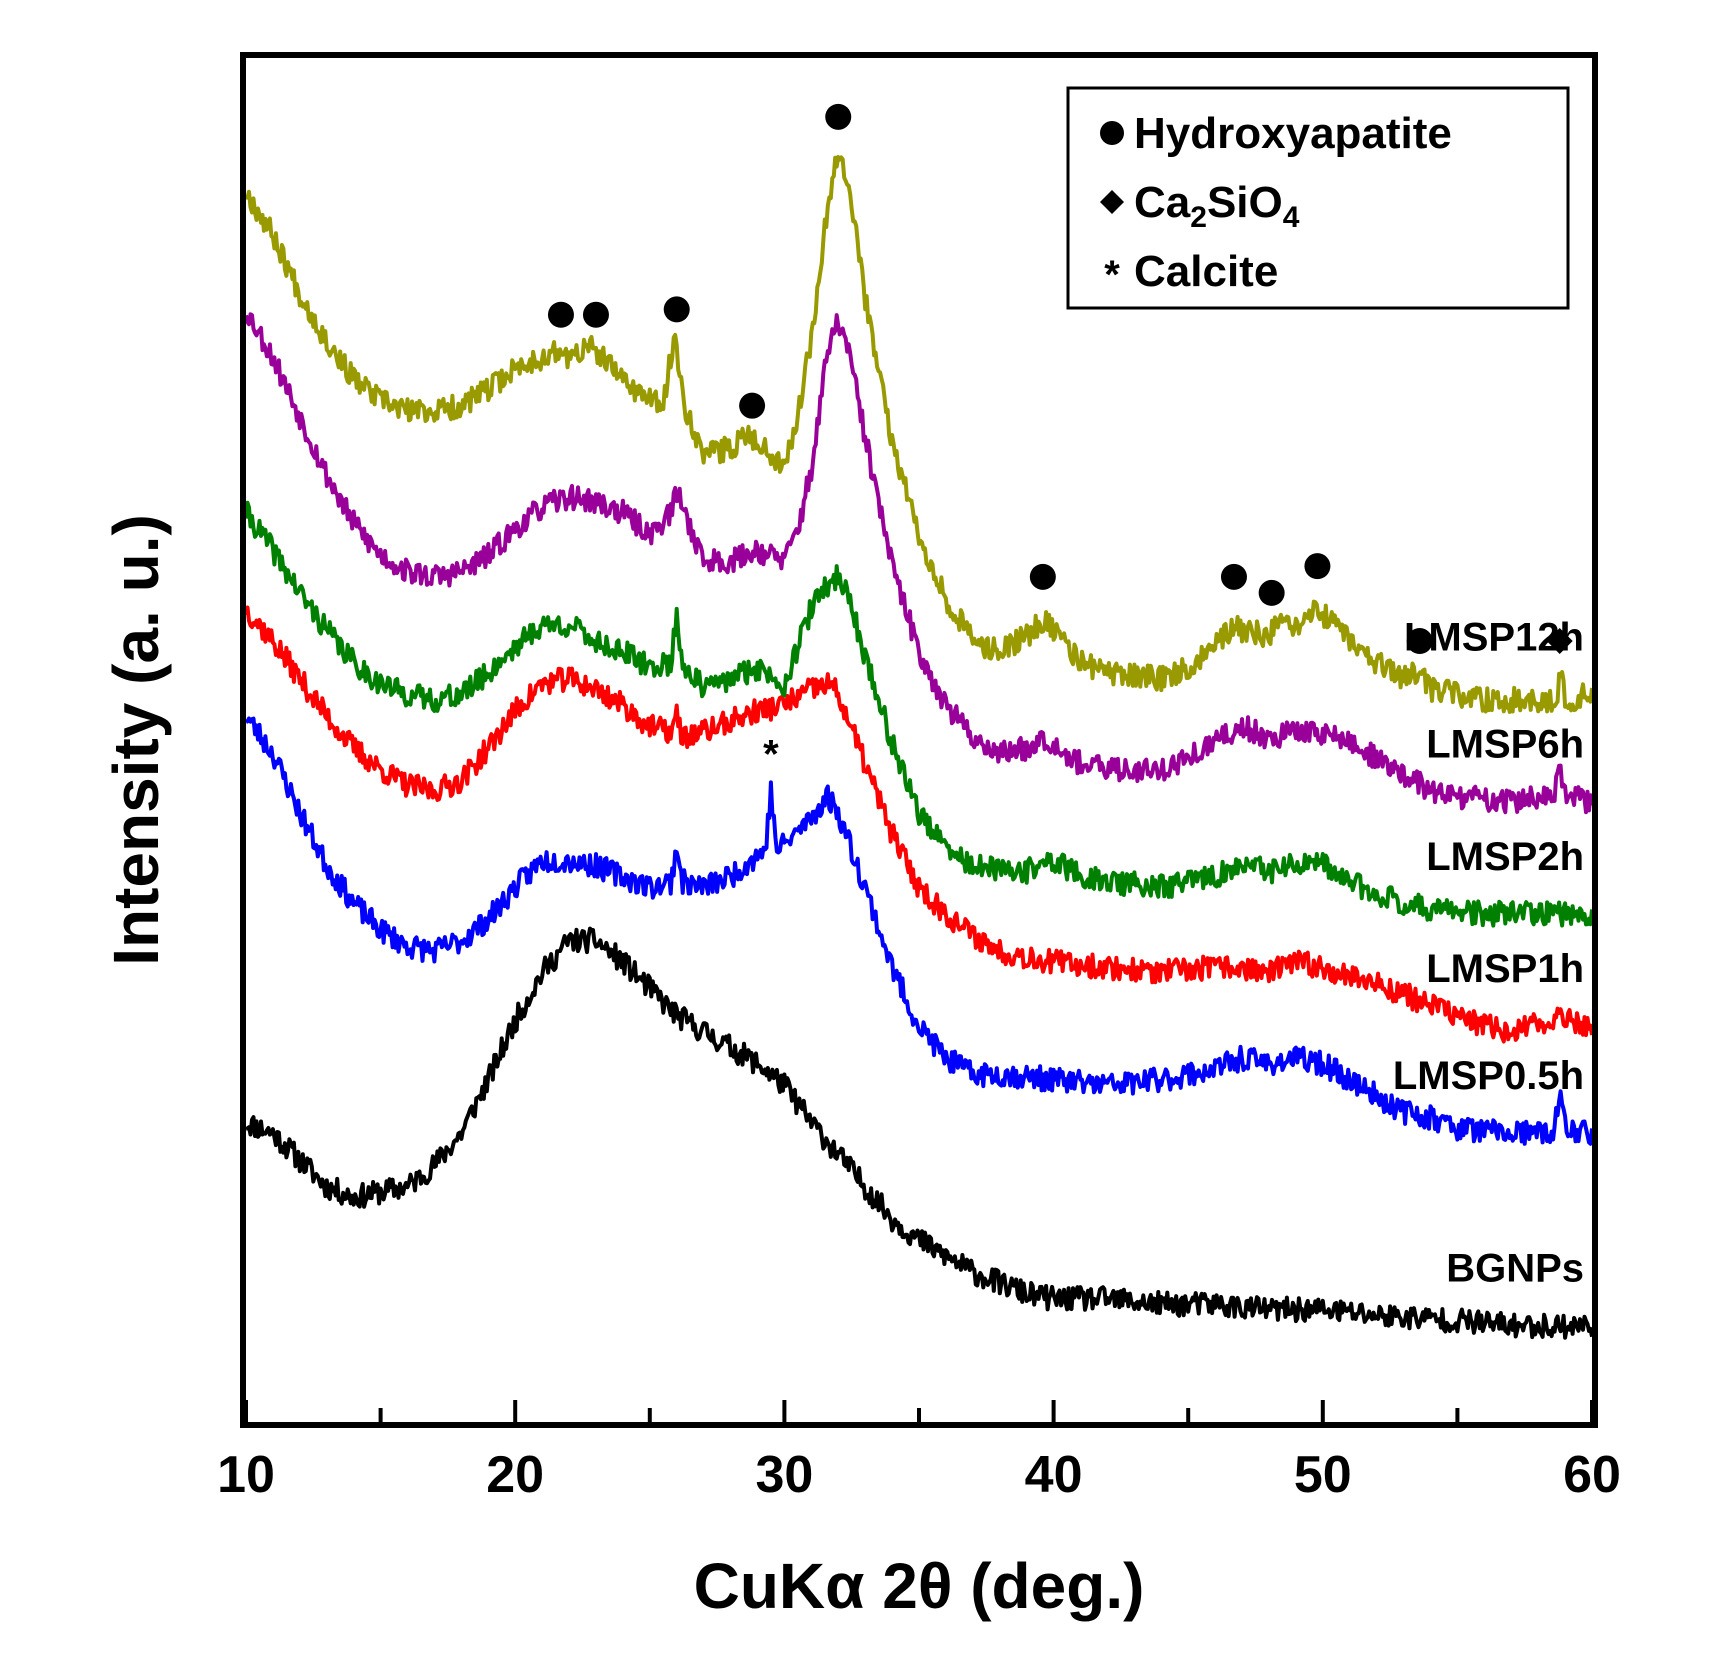  What do you see at coordinates (1245, 202) in the screenshot?
I see `legend-ca2sio4-part-sio: SiO` at bounding box center [1245, 202].